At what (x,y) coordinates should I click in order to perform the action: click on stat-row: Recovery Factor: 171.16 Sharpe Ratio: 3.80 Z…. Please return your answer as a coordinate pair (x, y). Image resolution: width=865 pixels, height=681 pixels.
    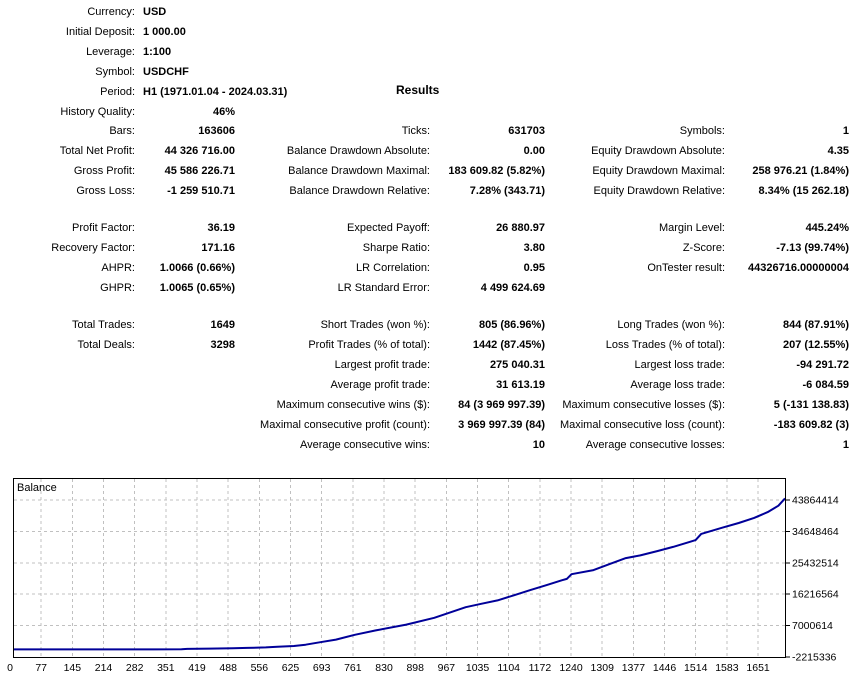
    Looking at the image, I should click on (432, 249).